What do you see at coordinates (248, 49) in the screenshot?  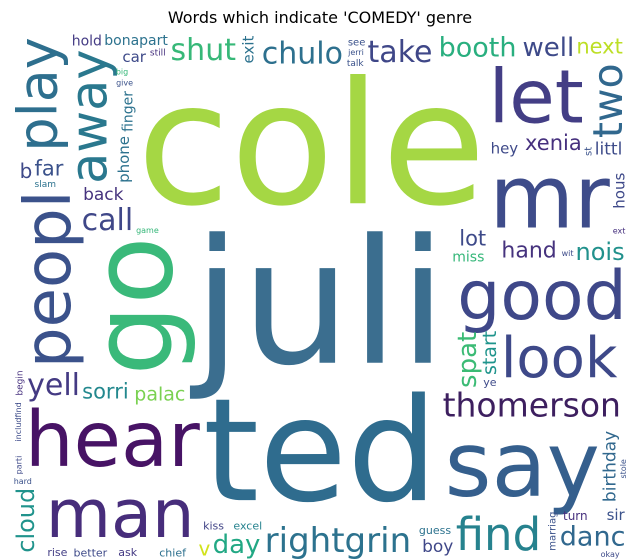 I see `word-exit: exit` at bounding box center [248, 49].